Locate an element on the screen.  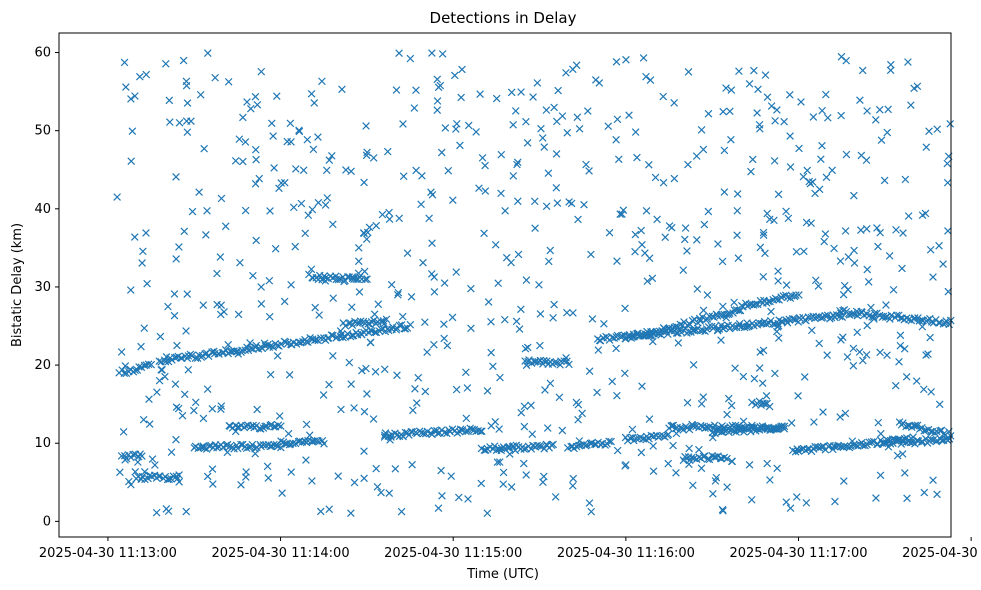
x-tick-label: 2025-04-30 11:13:00 is located at coordinates (108, 553).